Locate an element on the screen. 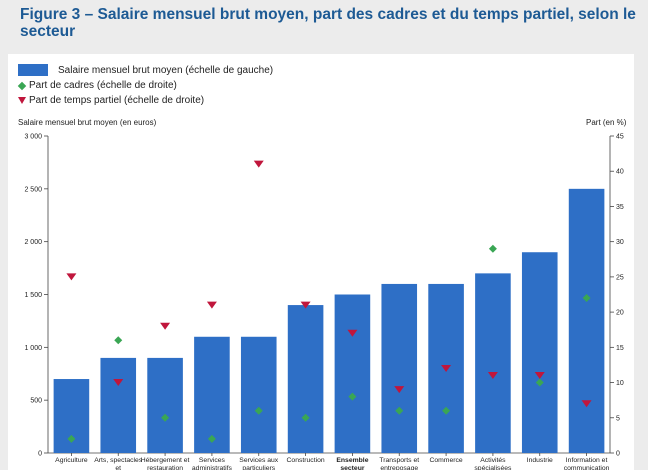 The height and width of the screenshot is (470, 648). right-tick-label: 25 is located at coordinates (620, 277).